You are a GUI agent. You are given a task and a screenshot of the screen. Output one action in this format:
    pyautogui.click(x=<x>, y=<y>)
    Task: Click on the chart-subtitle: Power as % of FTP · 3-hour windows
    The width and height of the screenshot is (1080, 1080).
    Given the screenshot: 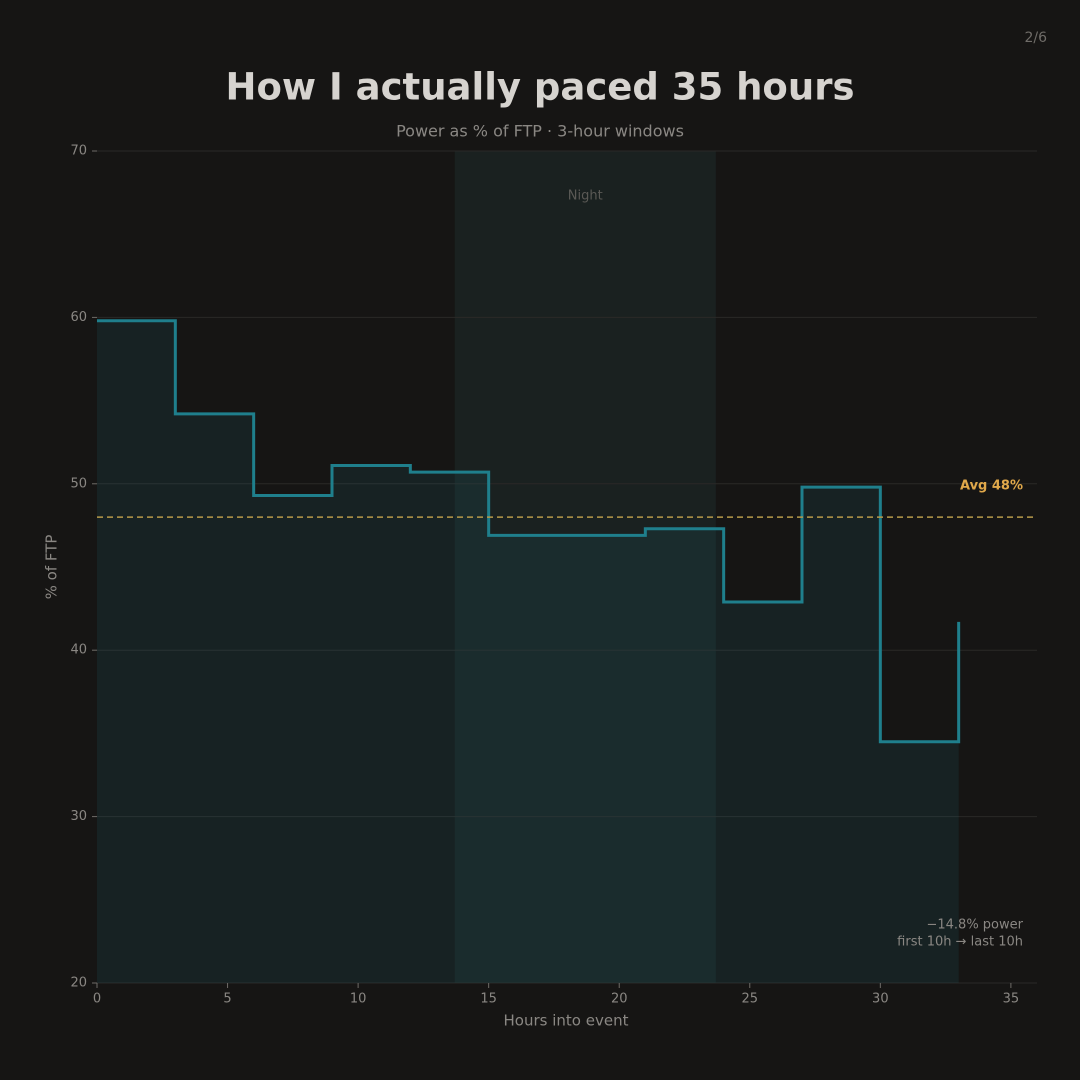 What is the action you would take?
    pyautogui.click(x=540, y=131)
    